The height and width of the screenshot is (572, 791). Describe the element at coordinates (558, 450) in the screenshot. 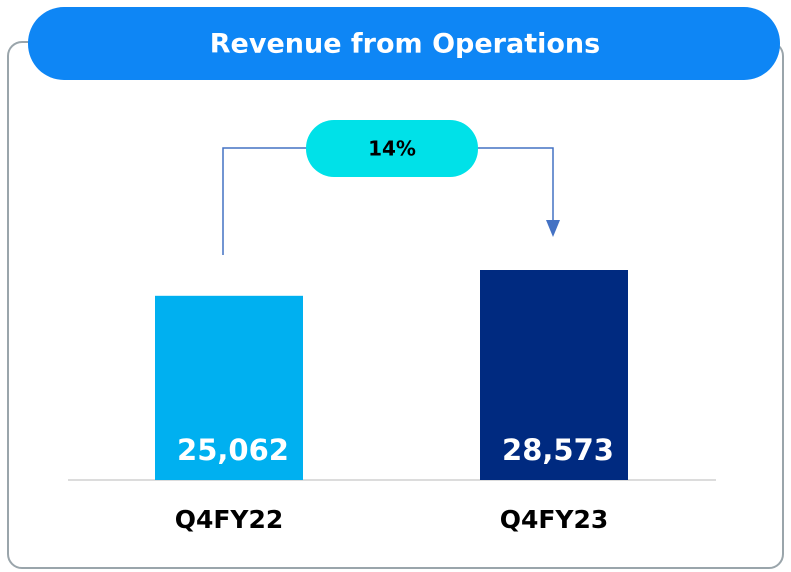

I see `value-label: 28,573` at that location.